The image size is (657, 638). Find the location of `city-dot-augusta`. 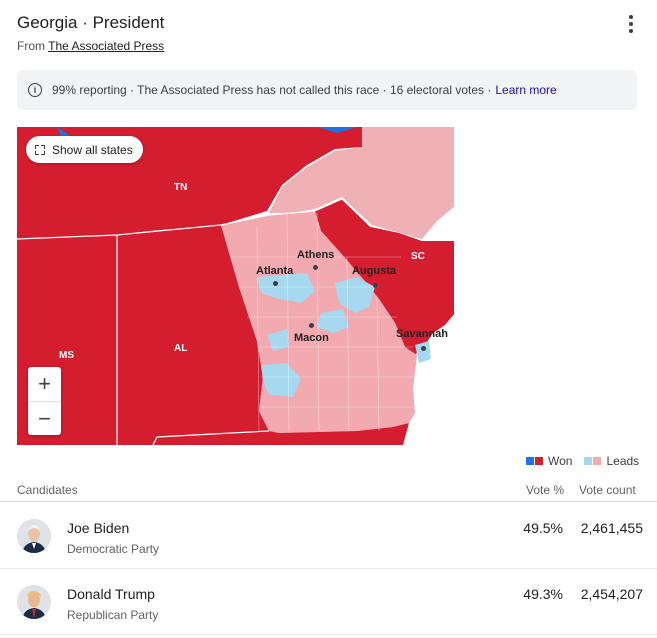

city-dot-augusta is located at coordinates (375, 285).